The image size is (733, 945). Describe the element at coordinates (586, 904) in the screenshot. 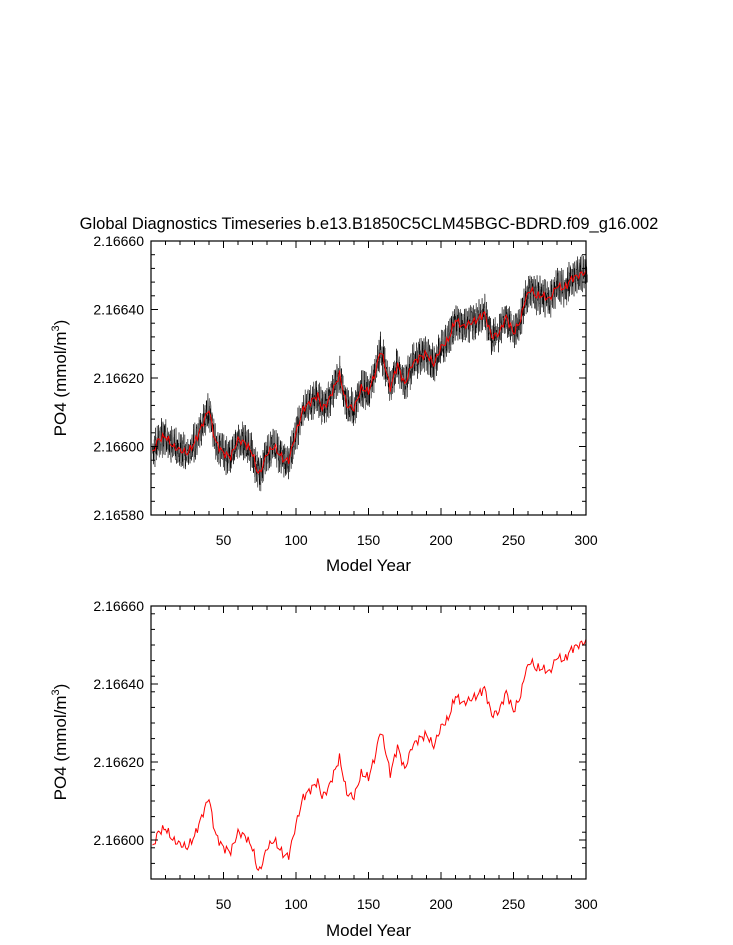

I see `bottom-xtick-label: 300` at that location.